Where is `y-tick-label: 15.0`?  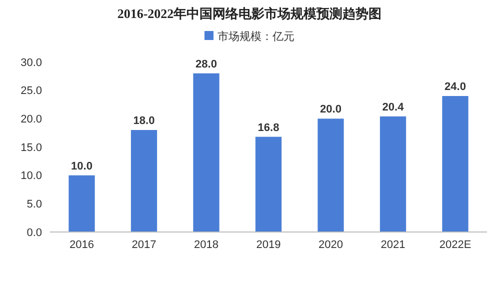
y-tick-label: 15.0 is located at coordinates (31, 148).